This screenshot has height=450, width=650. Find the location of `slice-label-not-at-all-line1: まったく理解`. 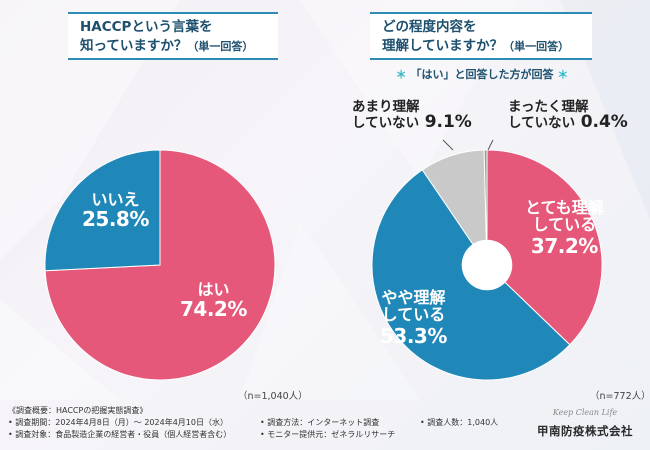

slice-label-not-at-all-line1: まったく理解 is located at coordinates (548, 107).